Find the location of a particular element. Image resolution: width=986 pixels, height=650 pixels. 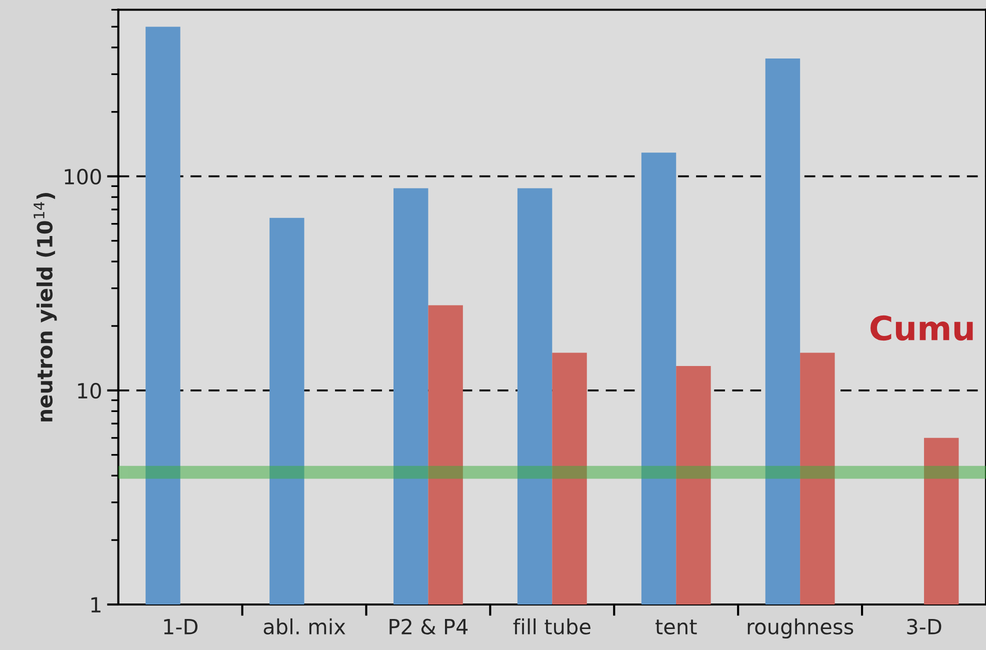

x-tick-label: 3-D is located at coordinates (924, 626).